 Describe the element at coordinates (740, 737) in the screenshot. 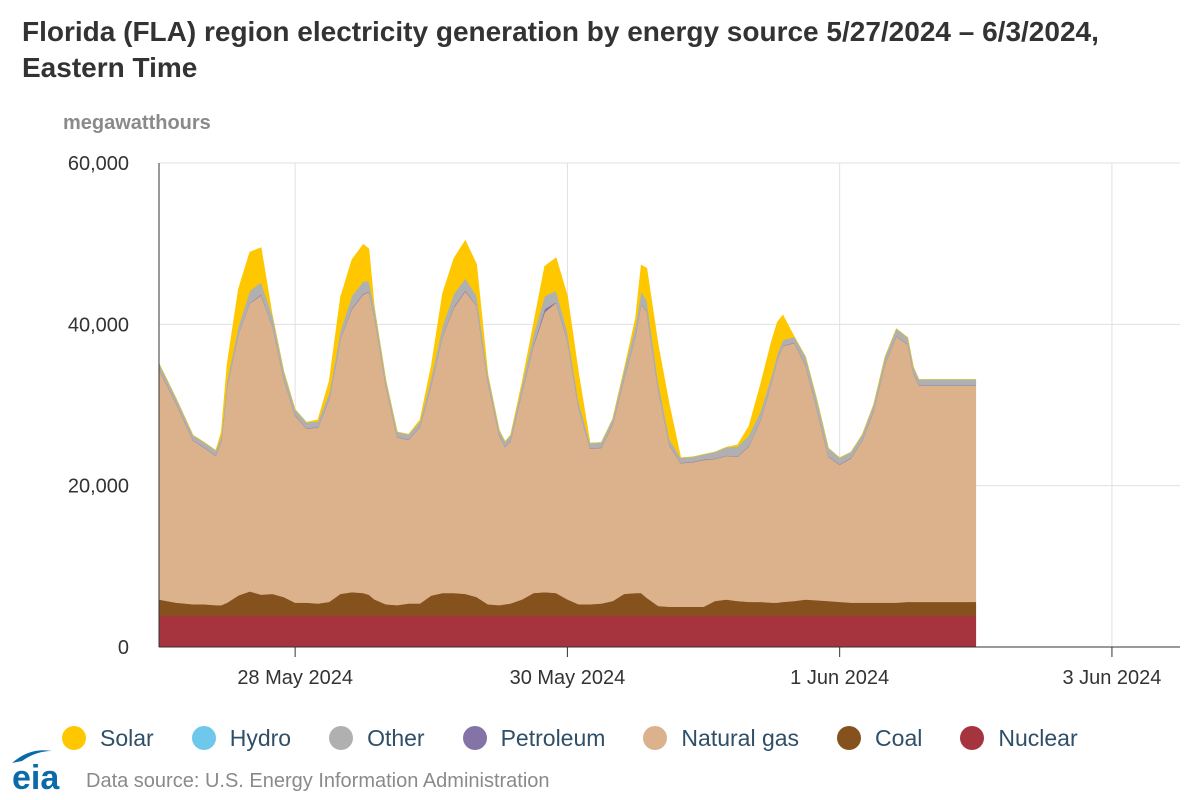

I see `legend-label: Natural gas` at that location.